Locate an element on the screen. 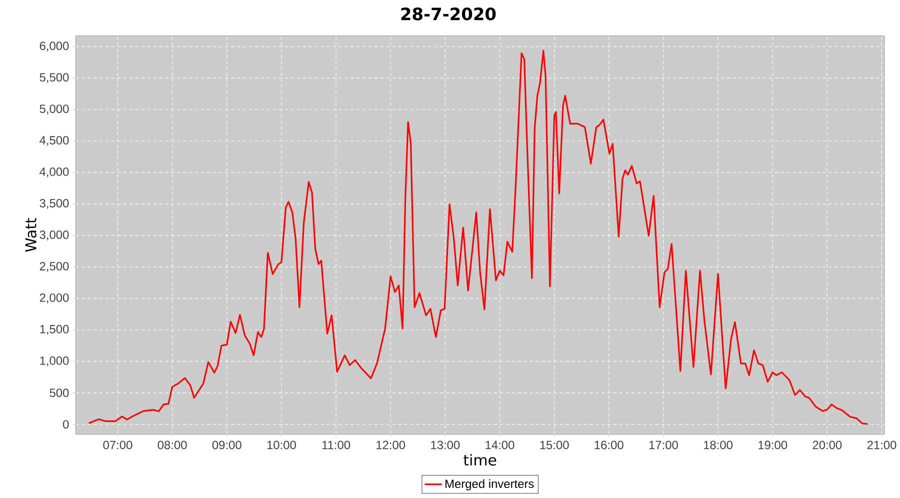 This screenshot has height=498, width=900. x-tick-label: 21:00 is located at coordinates (881, 445).